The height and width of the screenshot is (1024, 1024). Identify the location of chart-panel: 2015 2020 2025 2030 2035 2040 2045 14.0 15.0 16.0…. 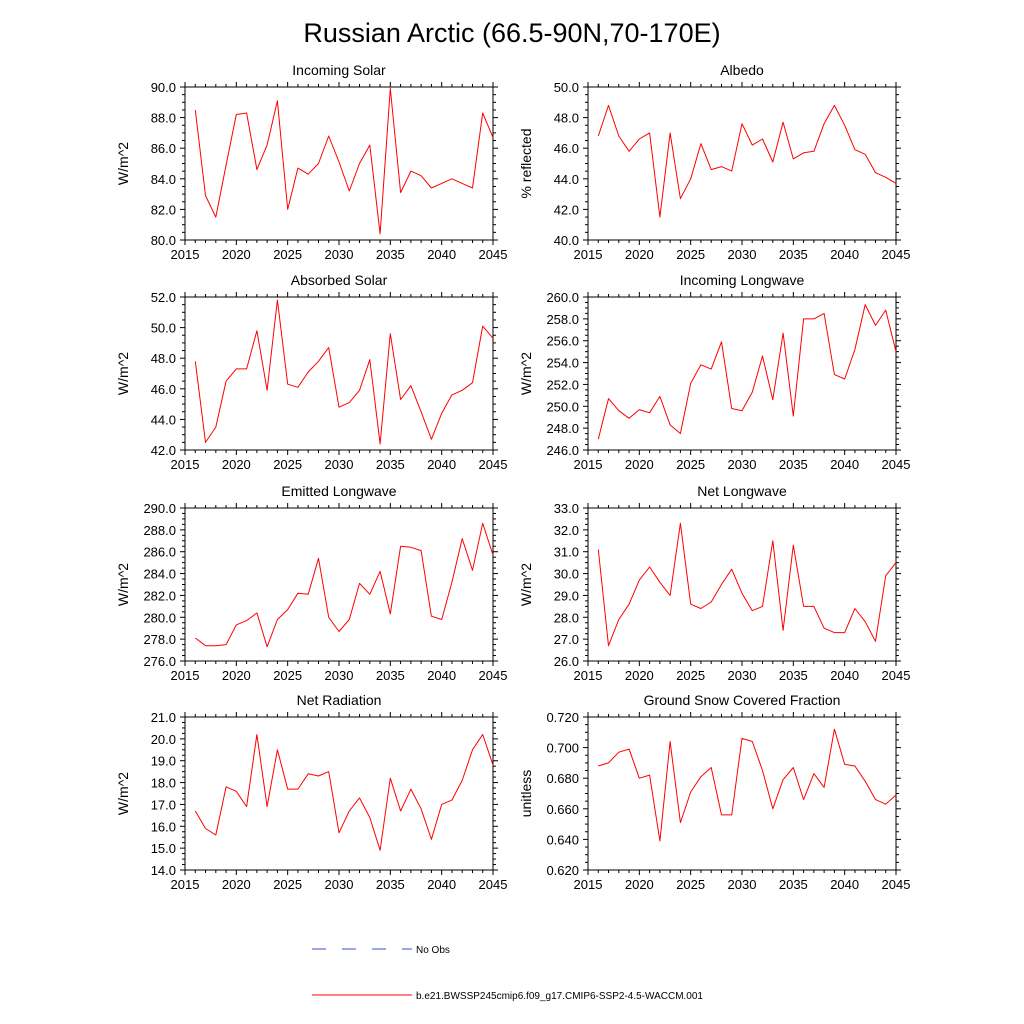
(311, 792).